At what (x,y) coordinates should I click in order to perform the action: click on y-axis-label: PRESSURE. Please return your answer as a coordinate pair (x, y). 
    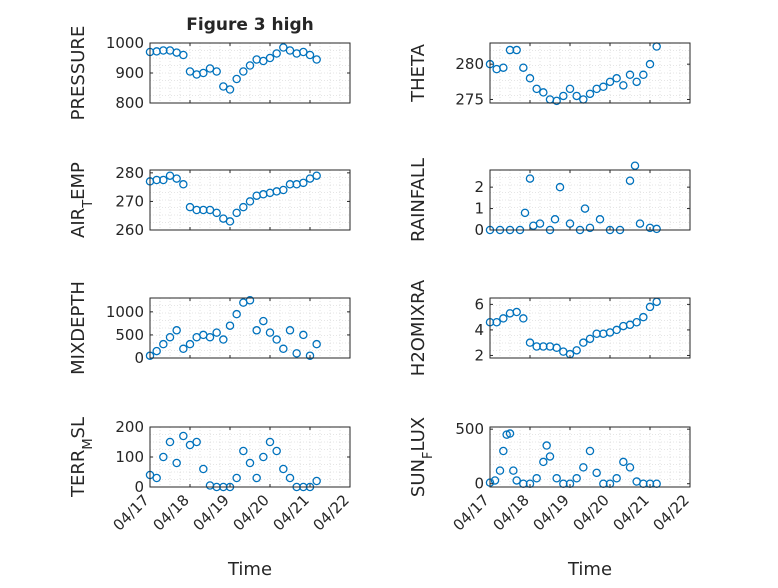
    Looking at the image, I should click on (78, 73).